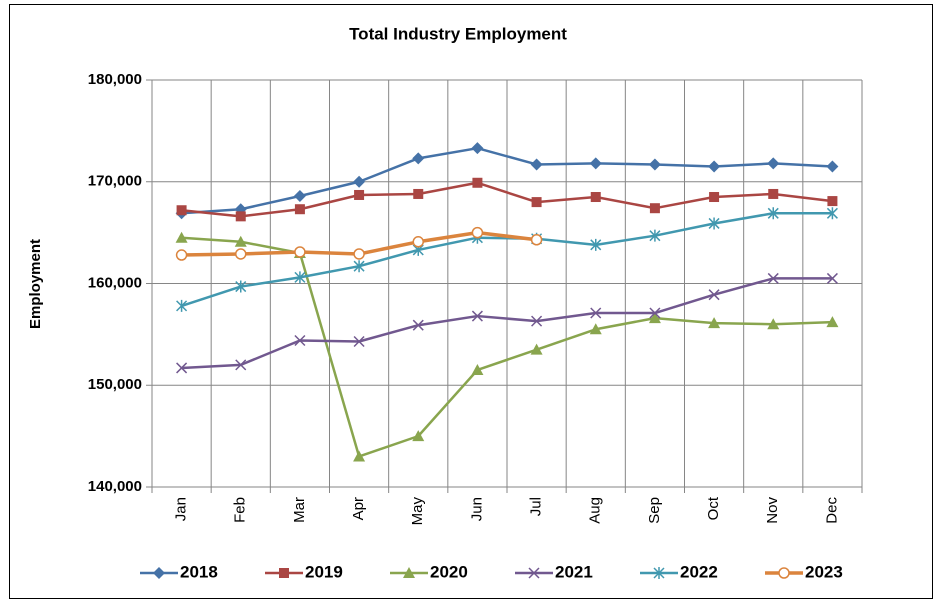 The width and height of the screenshot is (942, 602). I want to click on chart-title: Total Industry Employment, so click(458, 33).